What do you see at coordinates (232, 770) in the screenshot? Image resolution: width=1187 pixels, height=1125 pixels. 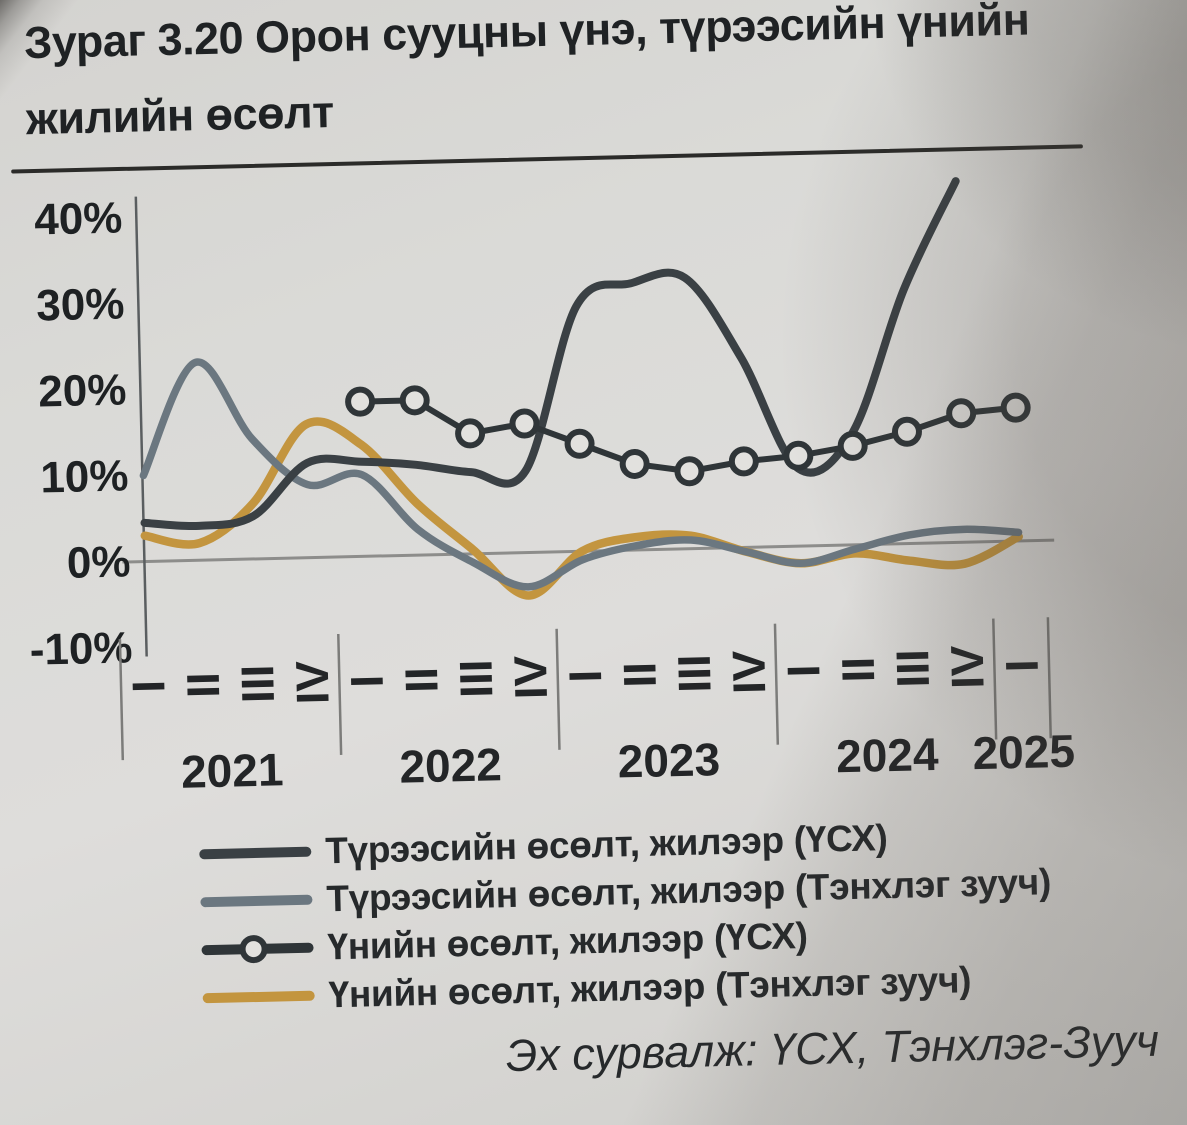 I see `year-label-2021: 2021` at bounding box center [232, 770].